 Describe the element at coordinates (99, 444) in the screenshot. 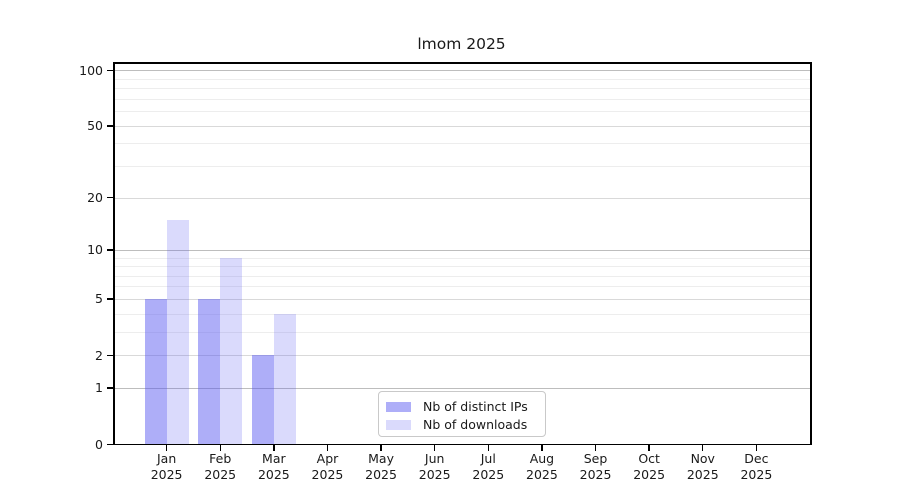

I see `y-tick-label-0: 0` at that location.